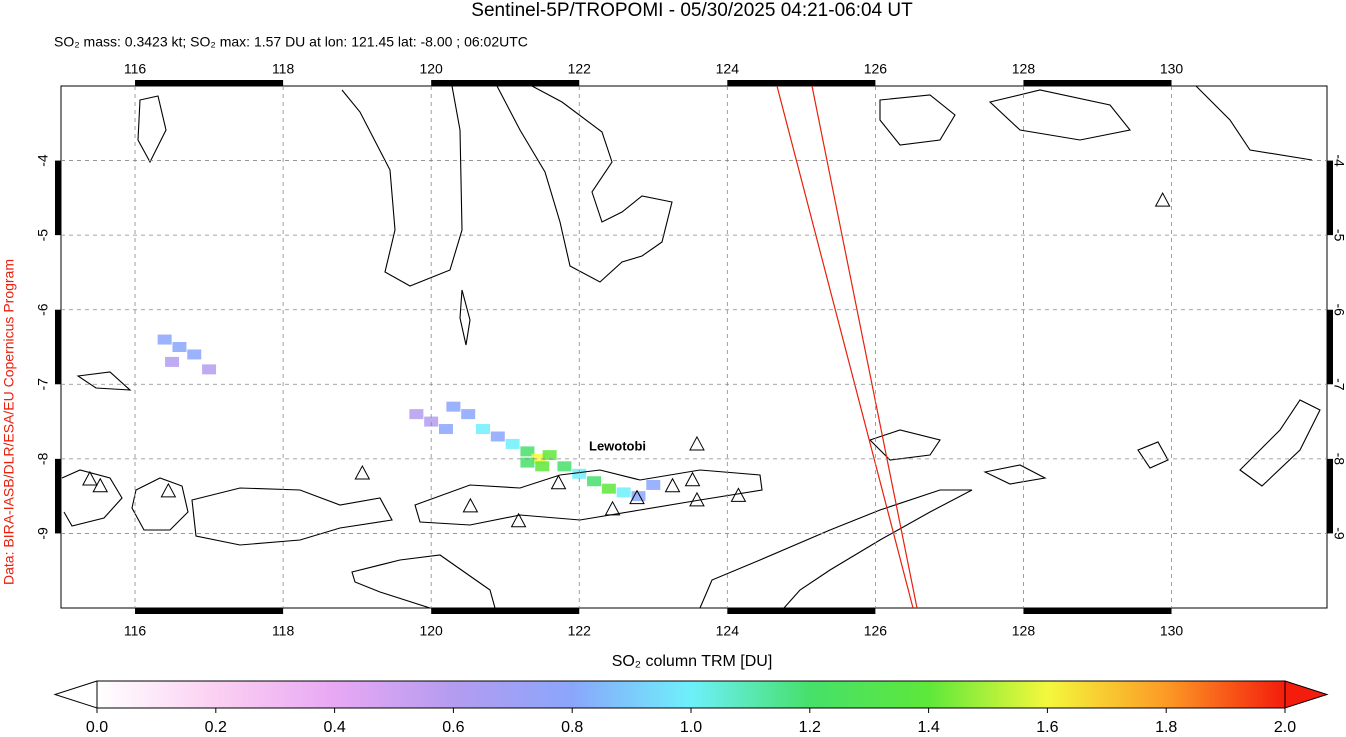  Describe the element at coordinates (691, 727) in the screenshot. I see `colorbar-tick-label: 1.0` at that location.